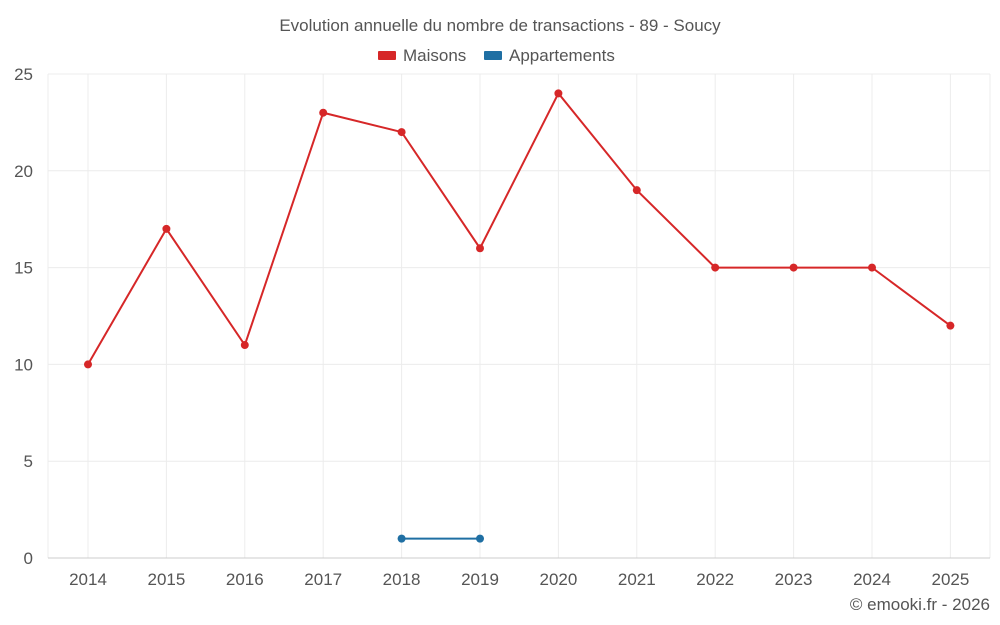  What do you see at coordinates (166, 579) in the screenshot?
I see `x-tick-label: 2015` at bounding box center [166, 579].